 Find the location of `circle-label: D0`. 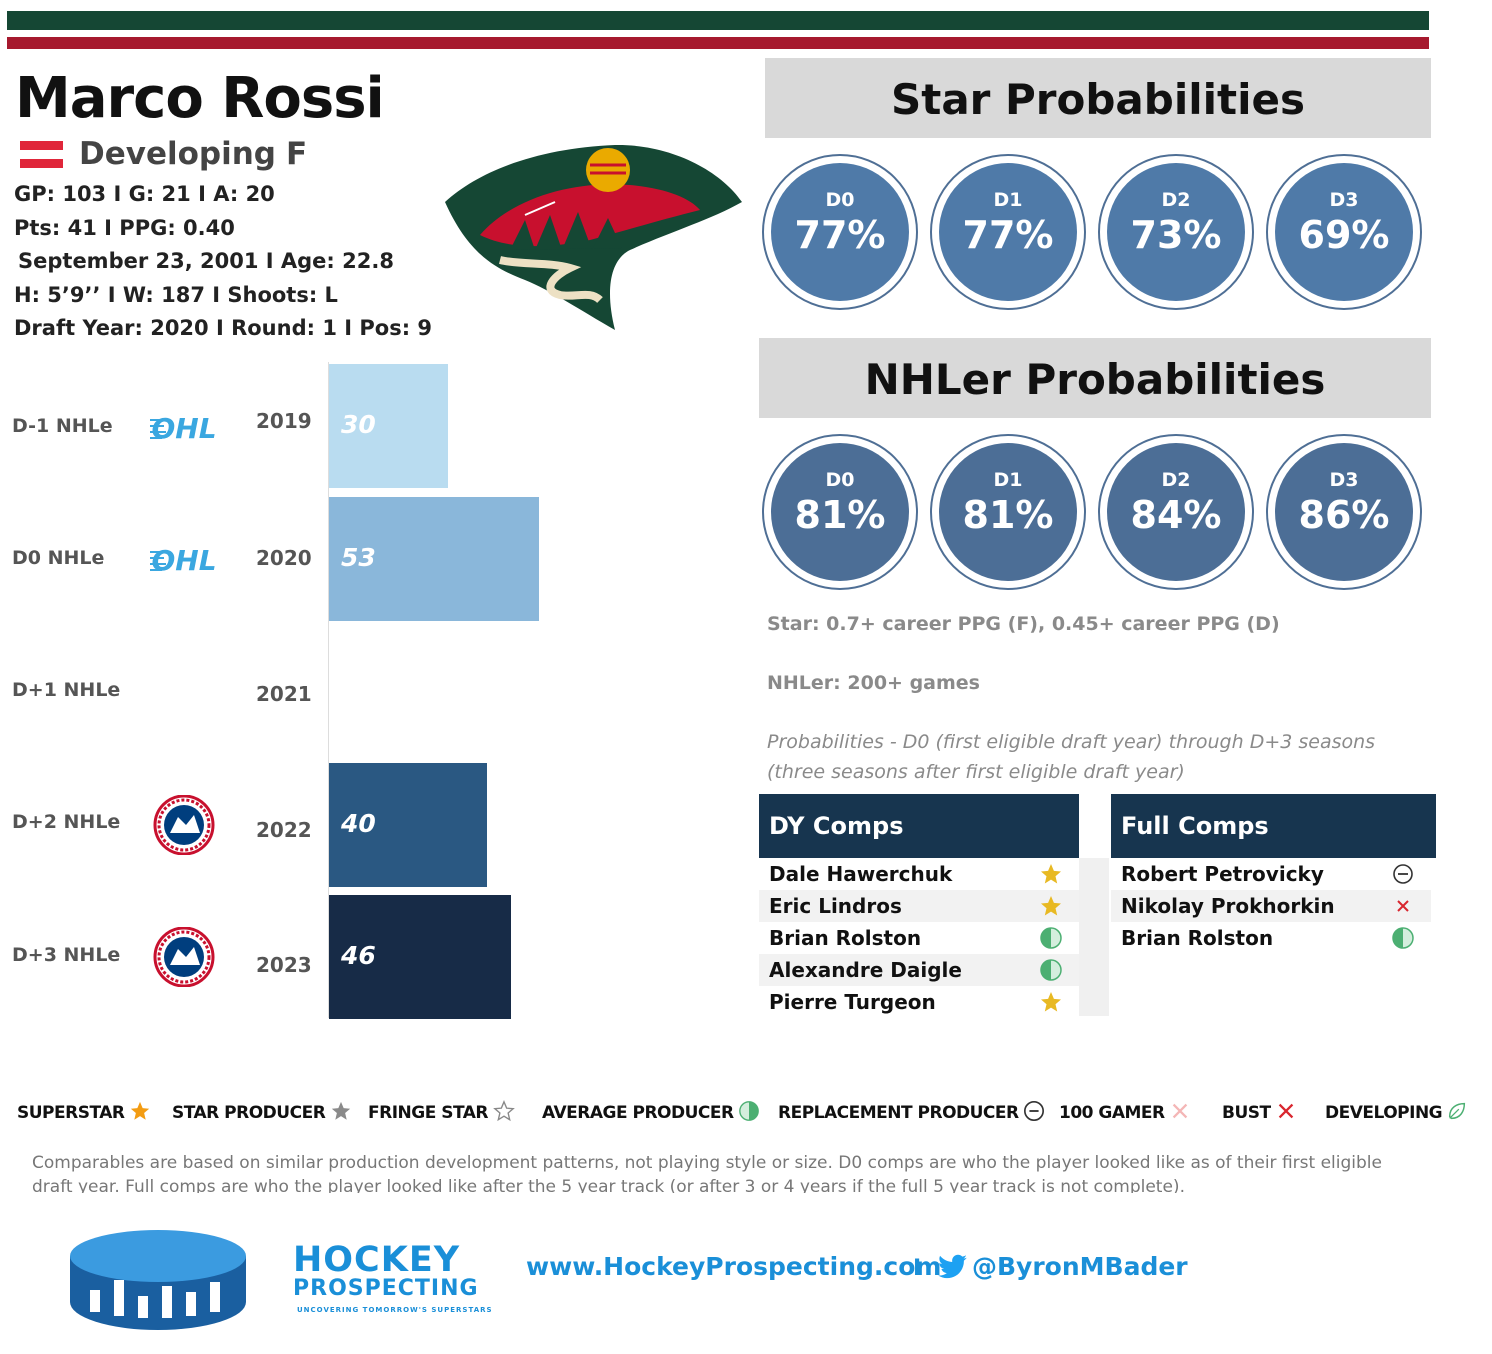

circle-label: D0 is located at coordinates (840, 480).